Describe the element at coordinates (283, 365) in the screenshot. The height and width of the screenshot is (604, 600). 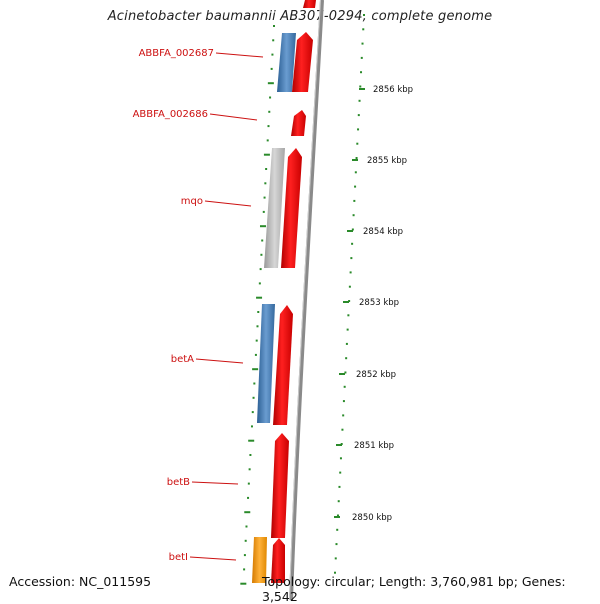
I see `cds-forward-betA` at that location.